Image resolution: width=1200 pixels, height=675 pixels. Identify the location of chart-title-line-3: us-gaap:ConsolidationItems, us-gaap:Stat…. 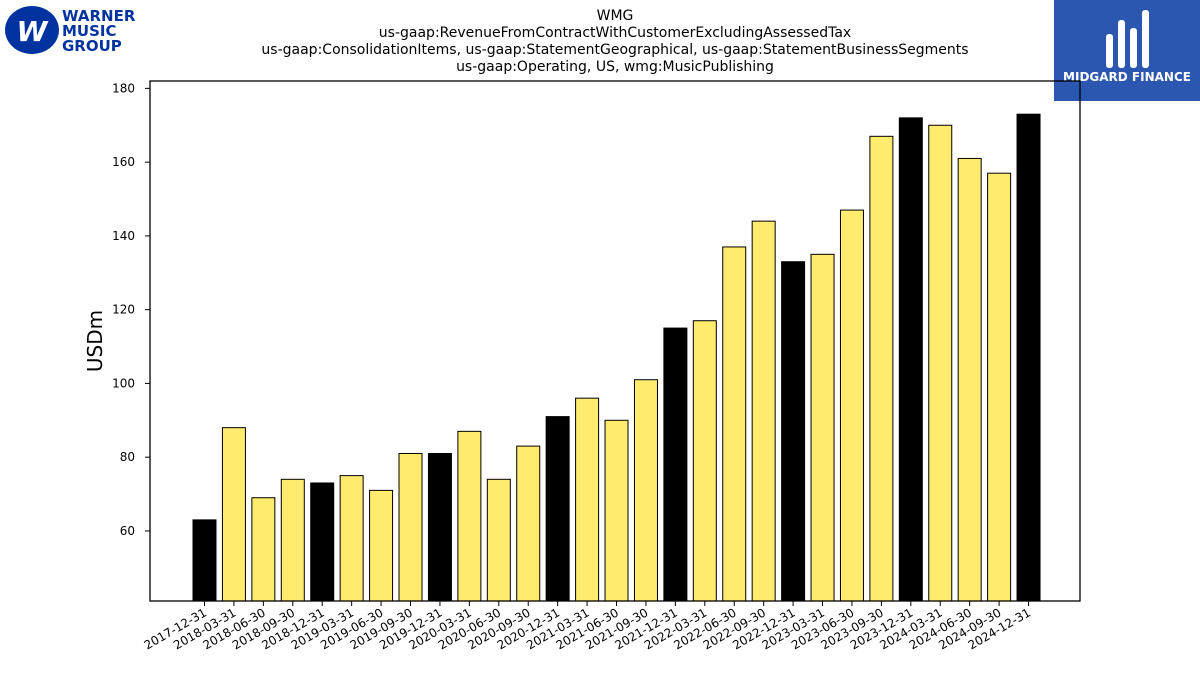
(614, 50).